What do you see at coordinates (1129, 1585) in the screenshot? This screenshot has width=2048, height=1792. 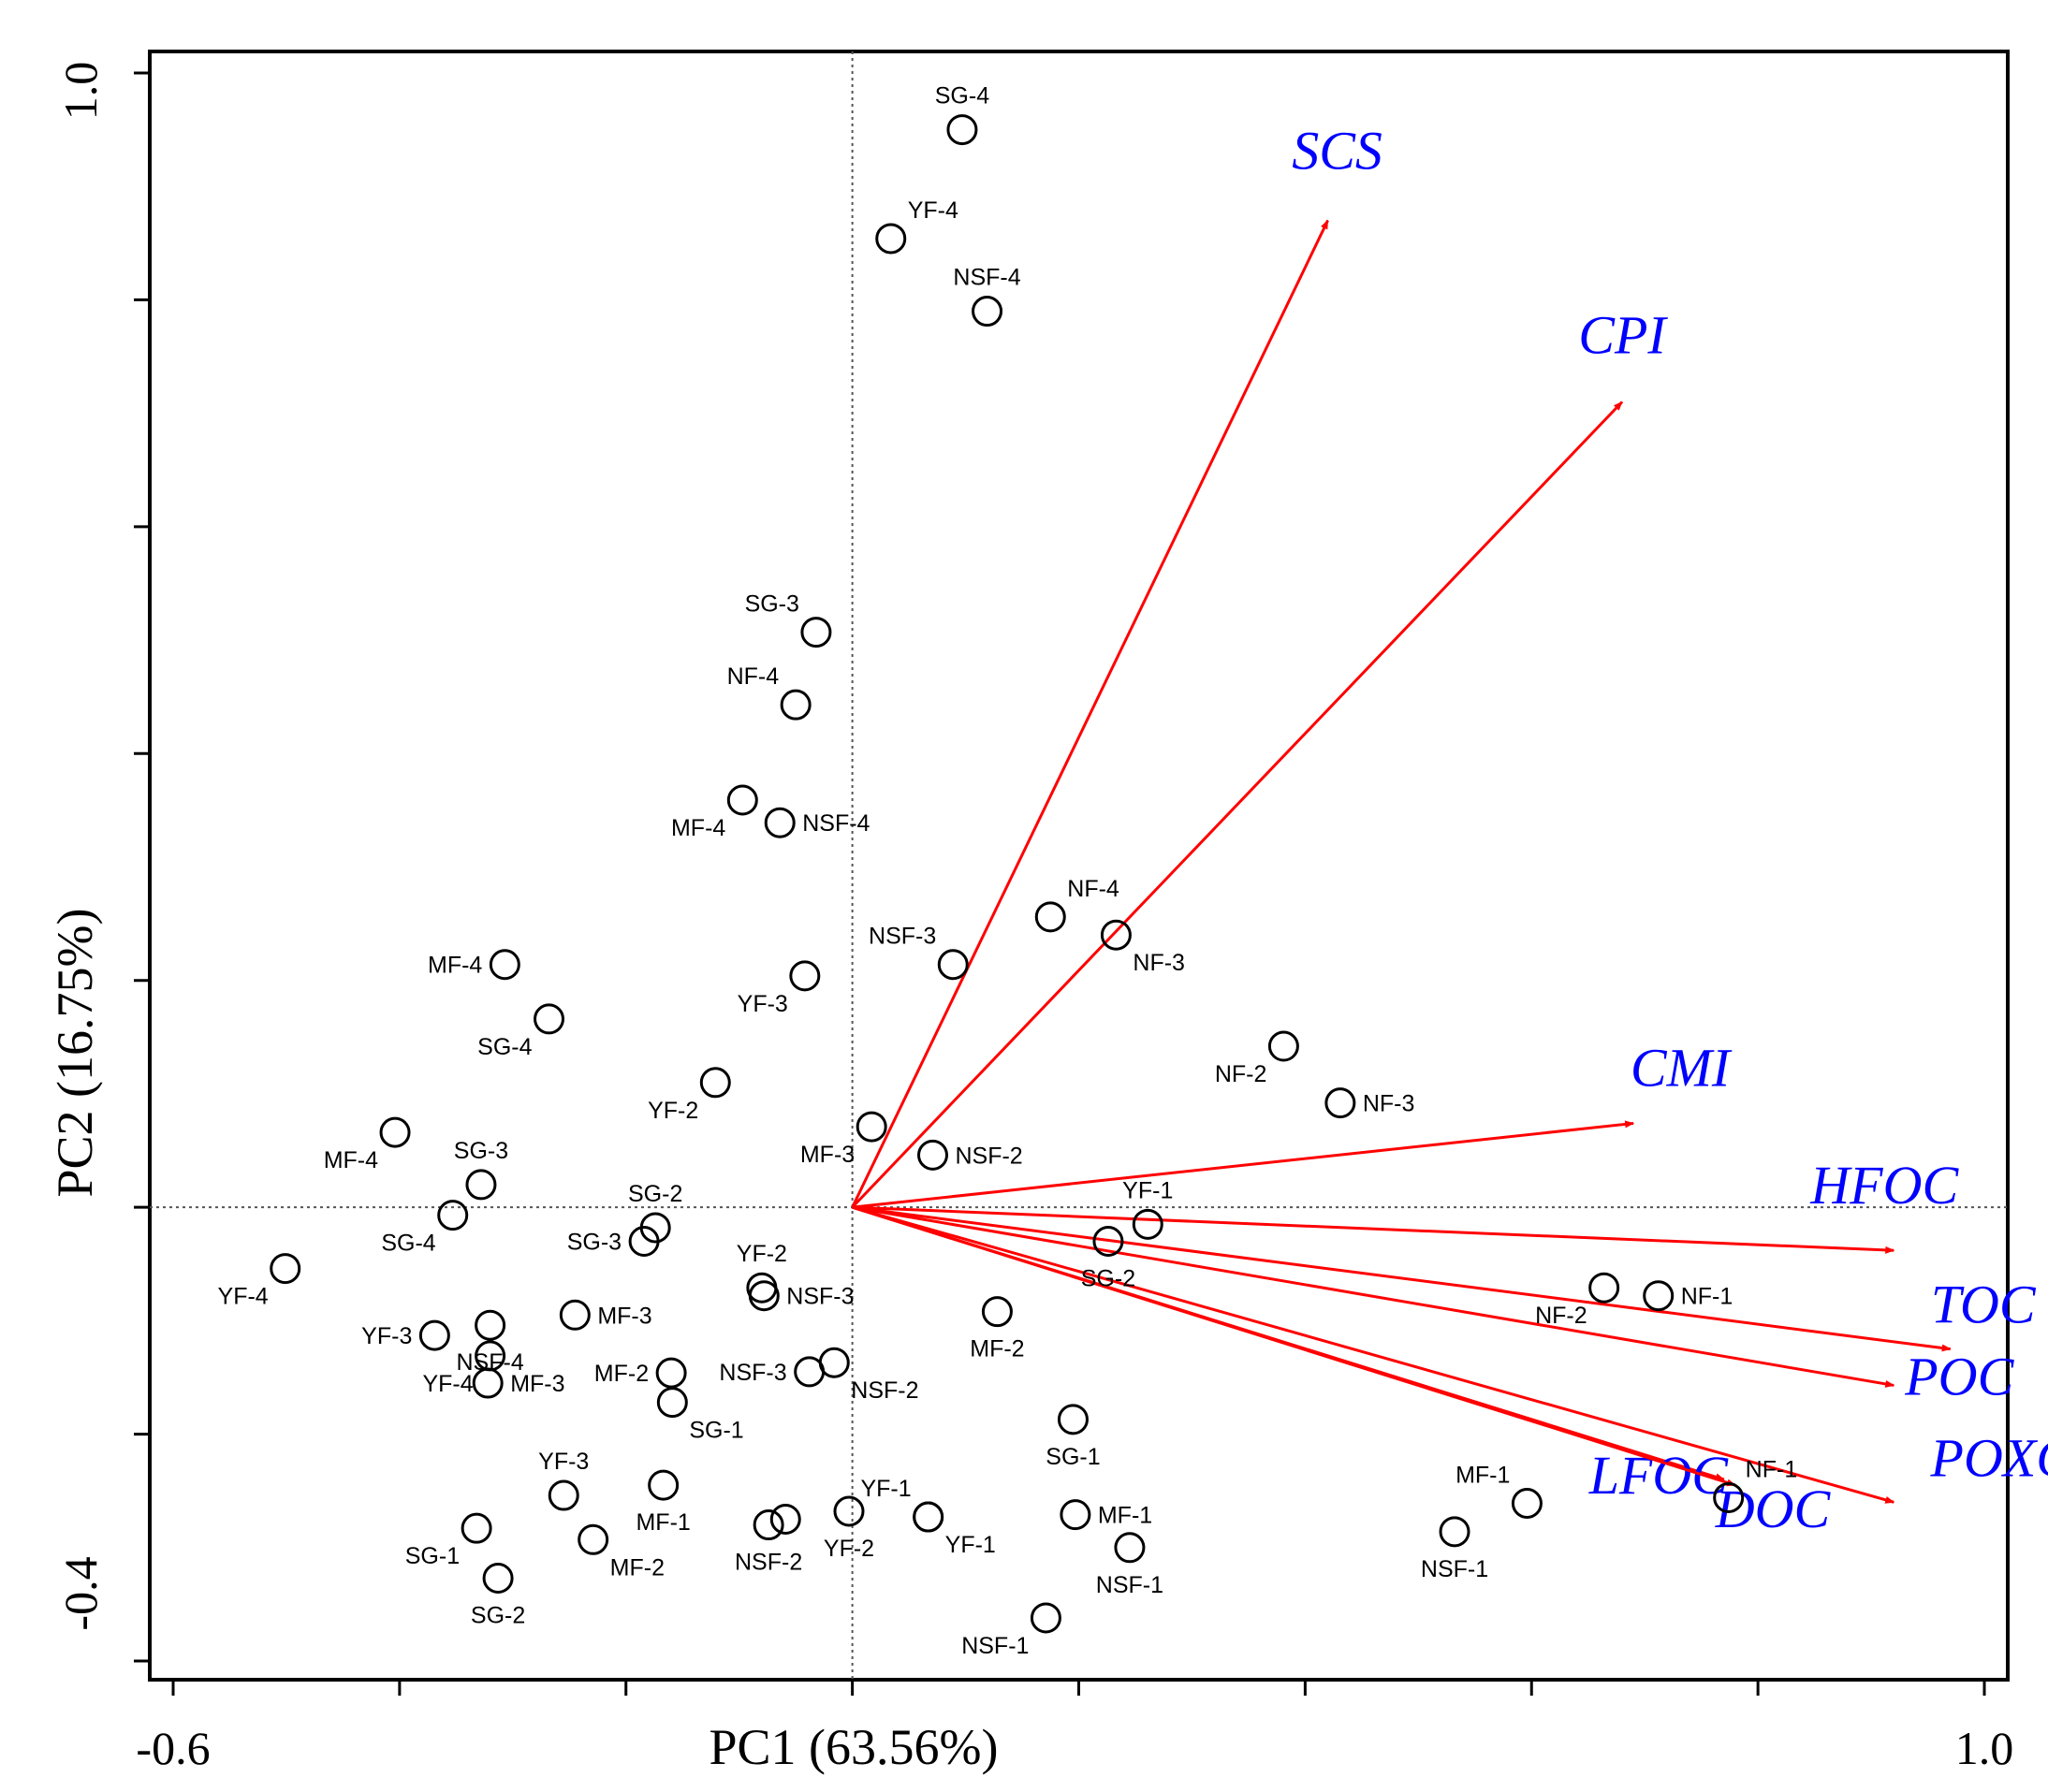 I see `point-label: NSF-1` at bounding box center [1129, 1585].